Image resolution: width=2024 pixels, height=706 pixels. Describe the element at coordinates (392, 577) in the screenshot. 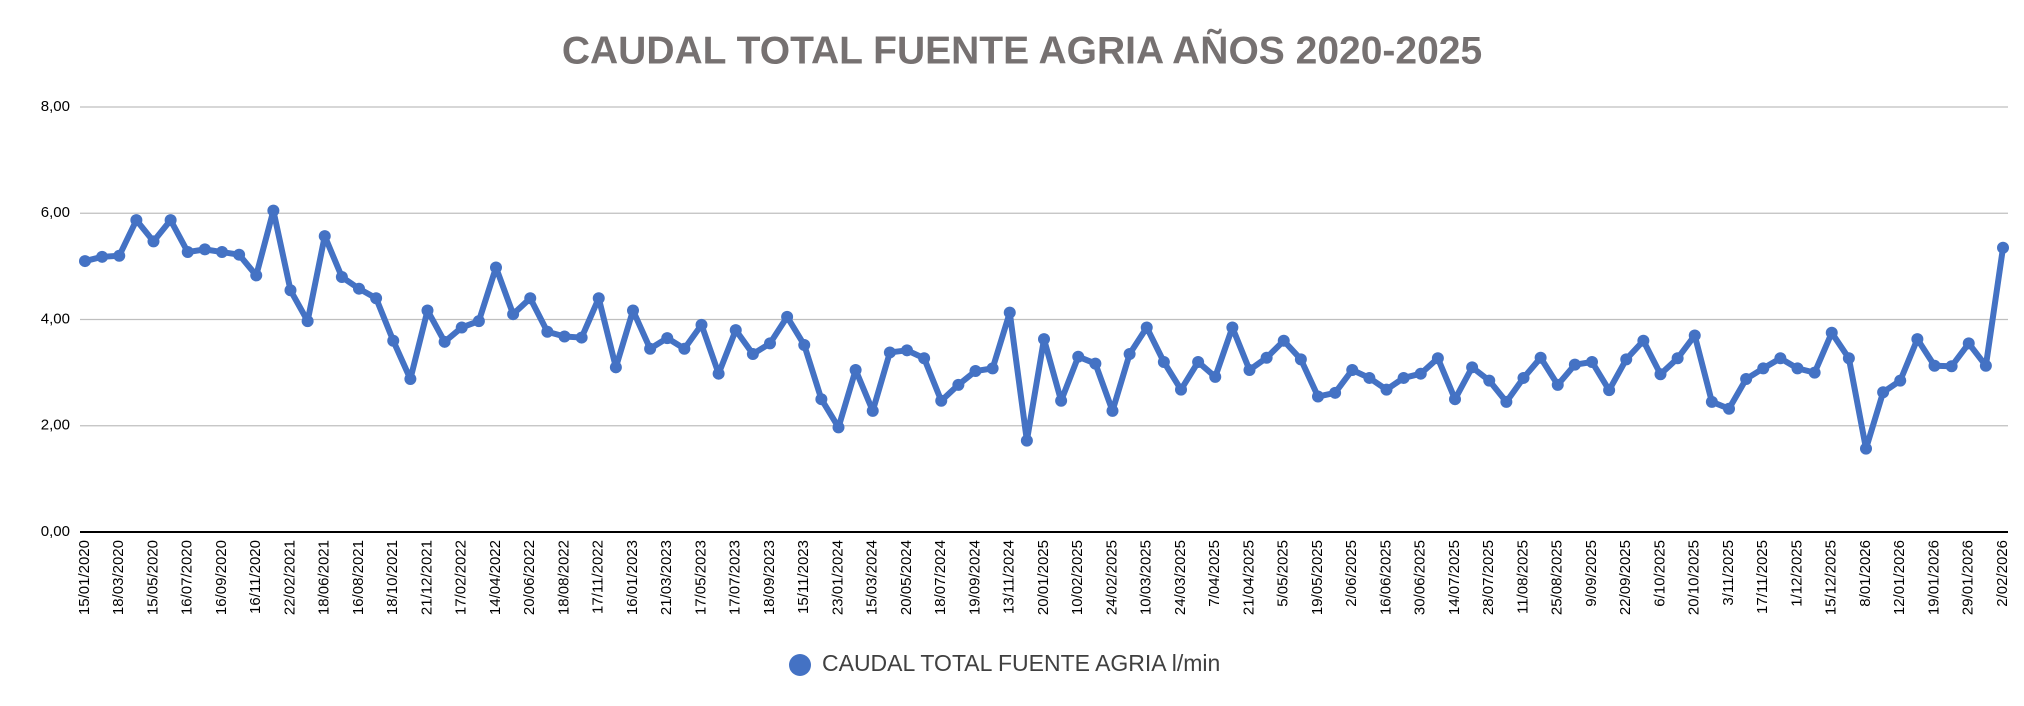

I see `x-tick-label: 18/10/2021` at that location.